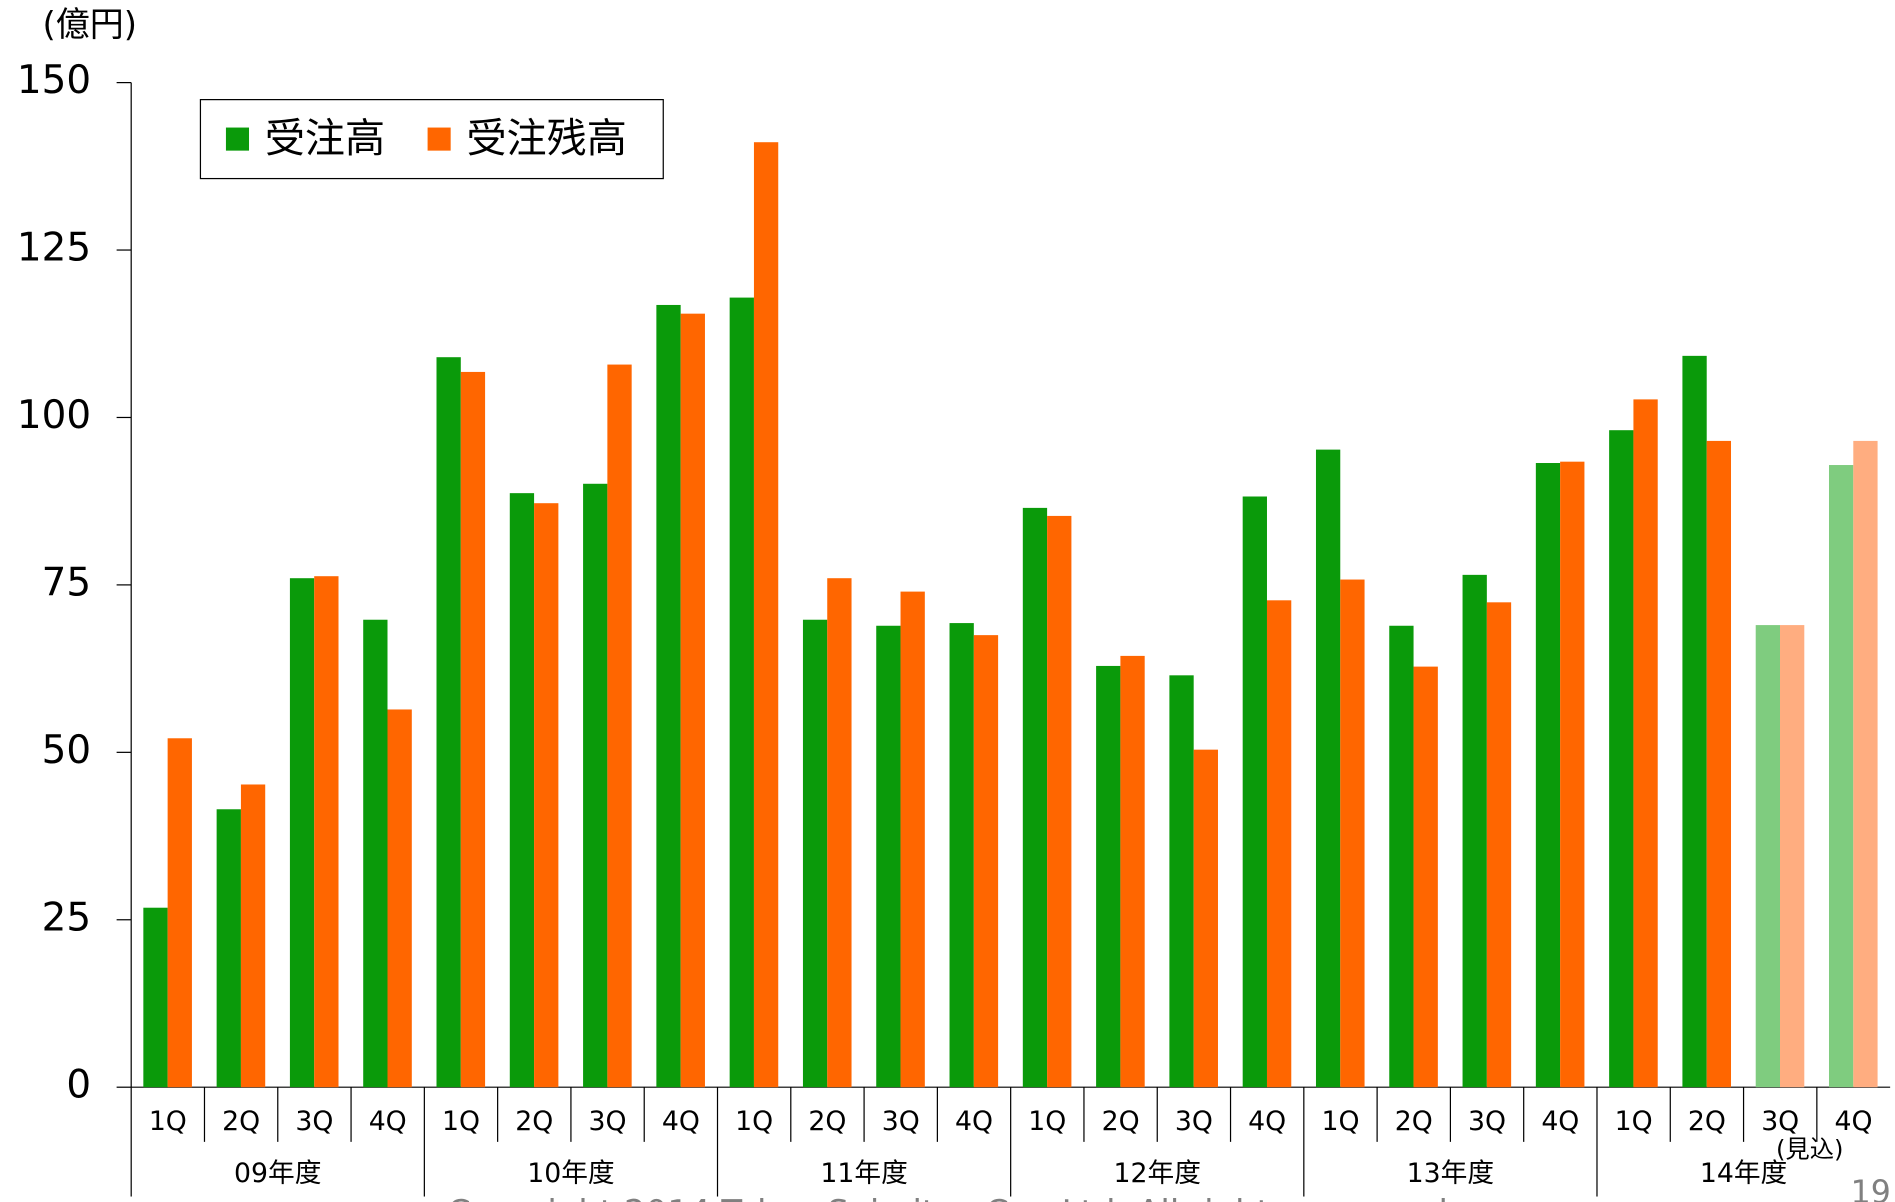 Image resolution: width=1895 pixels, height=1202 pixels. Describe the element at coordinates (54, 415) in the screenshot. I see `y-tick-label: 100` at that location.